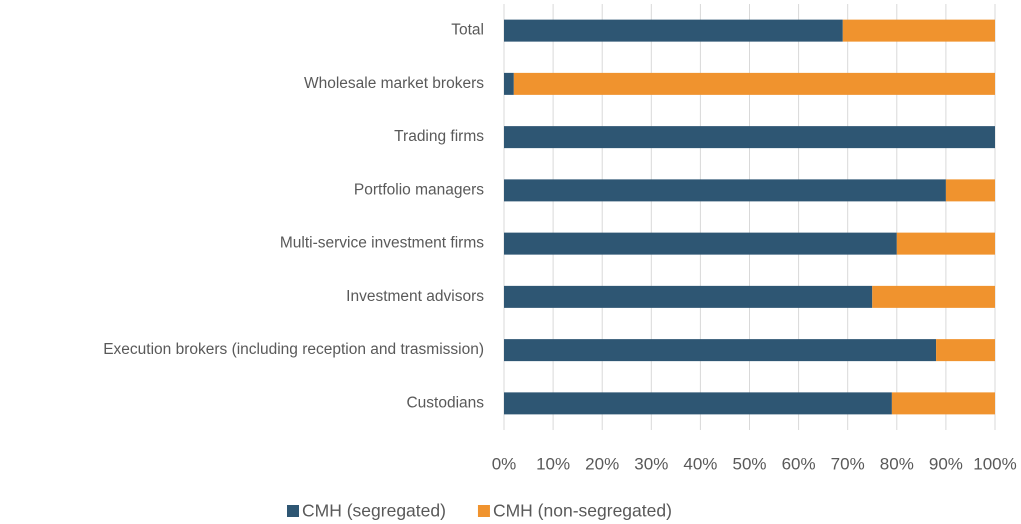 This screenshot has height=524, width=1021. What do you see at coordinates (946, 463) in the screenshot?
I see `x-tick-label: 90%` at bounding box center [946, 463].